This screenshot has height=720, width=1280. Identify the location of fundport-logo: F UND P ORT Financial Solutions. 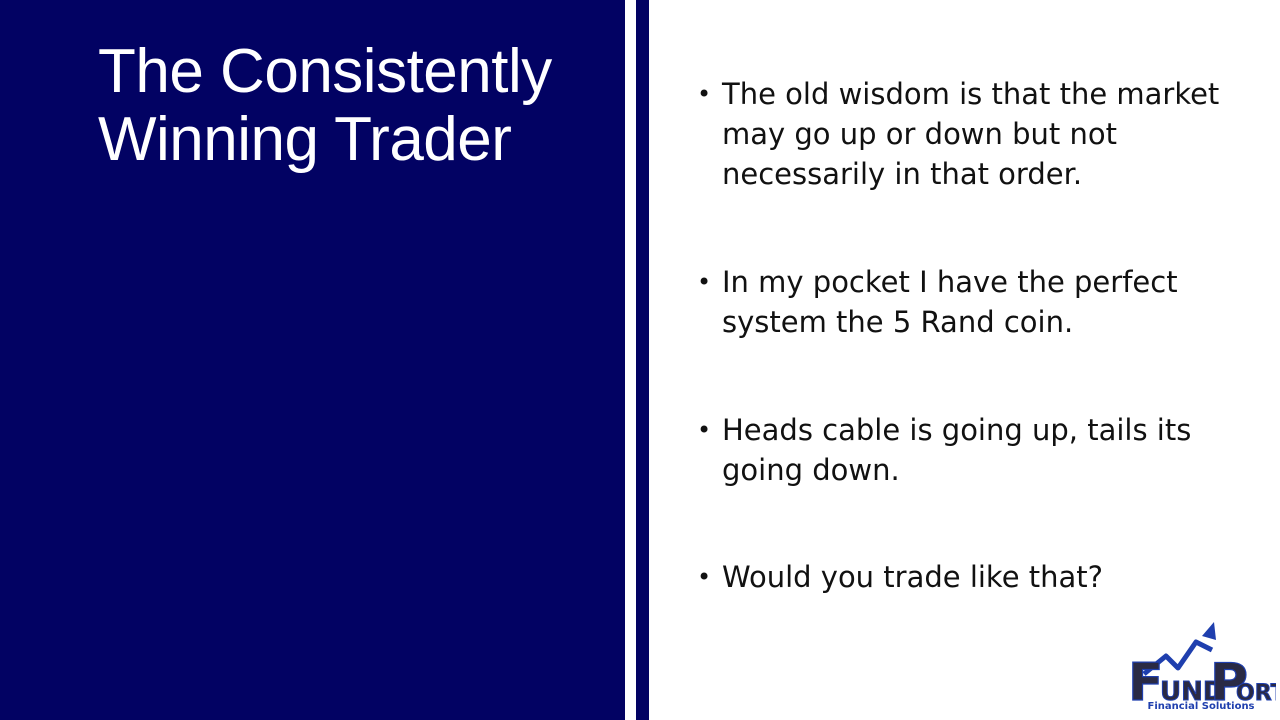
(1201, 666).